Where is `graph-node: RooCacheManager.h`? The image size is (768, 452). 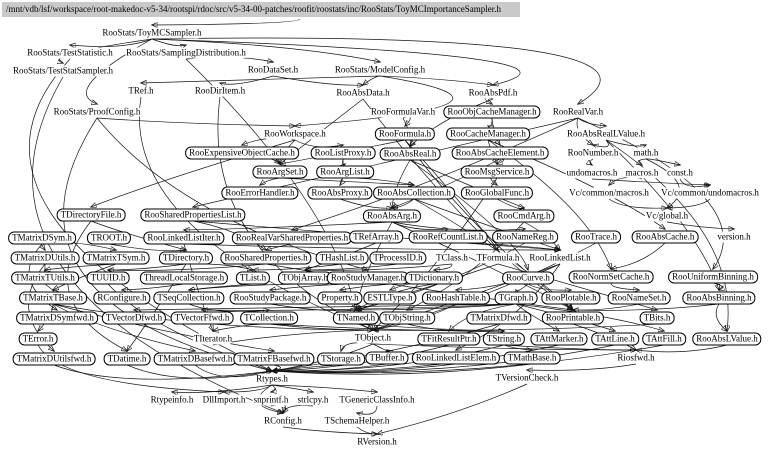
graph-node: RooCacheManager.h is located at coordinates (488, 134).